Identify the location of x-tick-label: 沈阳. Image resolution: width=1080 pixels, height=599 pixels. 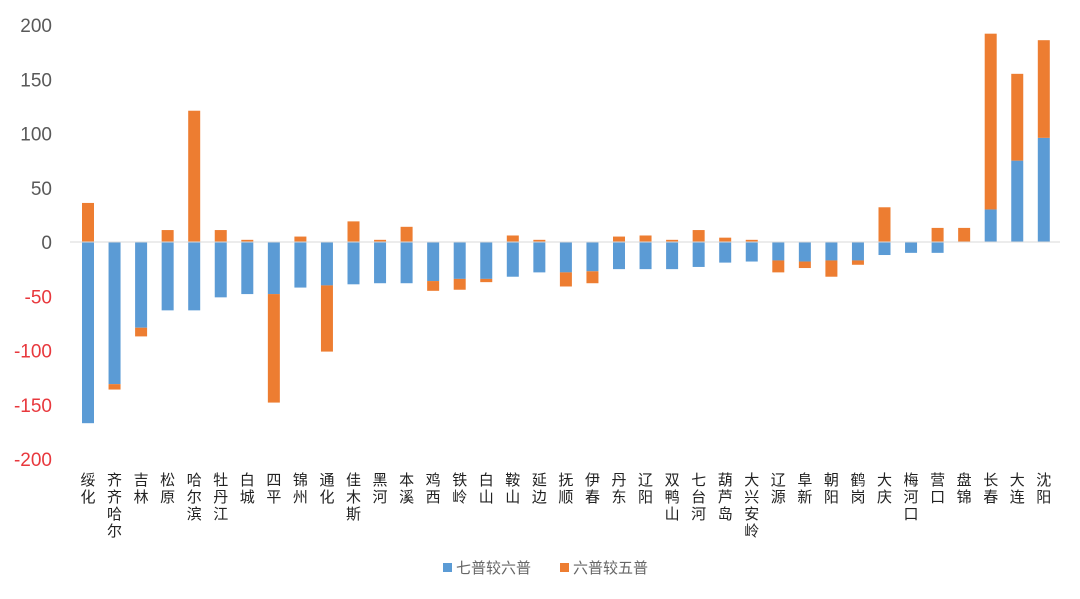
(1043, 488).